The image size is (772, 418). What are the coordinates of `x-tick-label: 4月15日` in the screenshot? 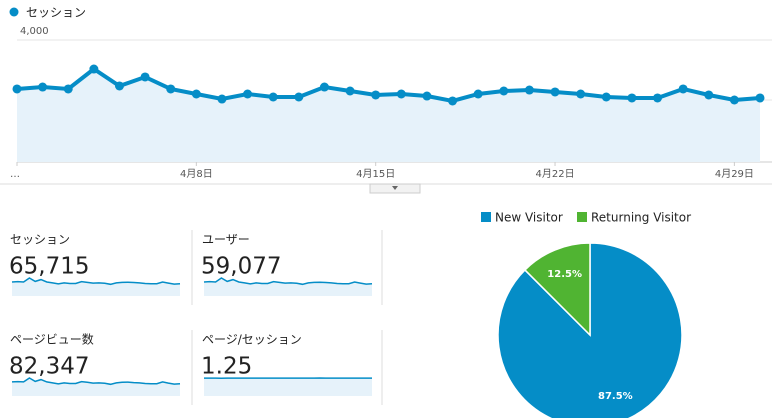 It's located at (375, 174).